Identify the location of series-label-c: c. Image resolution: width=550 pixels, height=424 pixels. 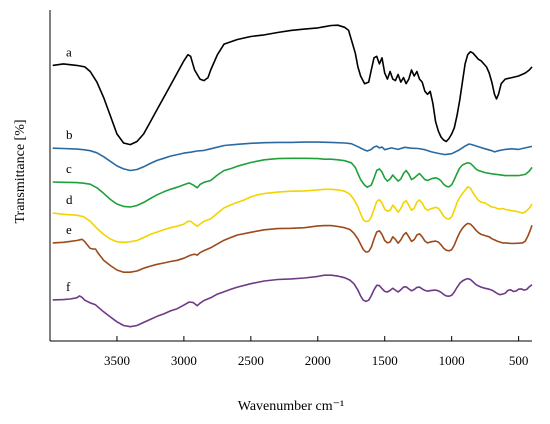
(69, 168).